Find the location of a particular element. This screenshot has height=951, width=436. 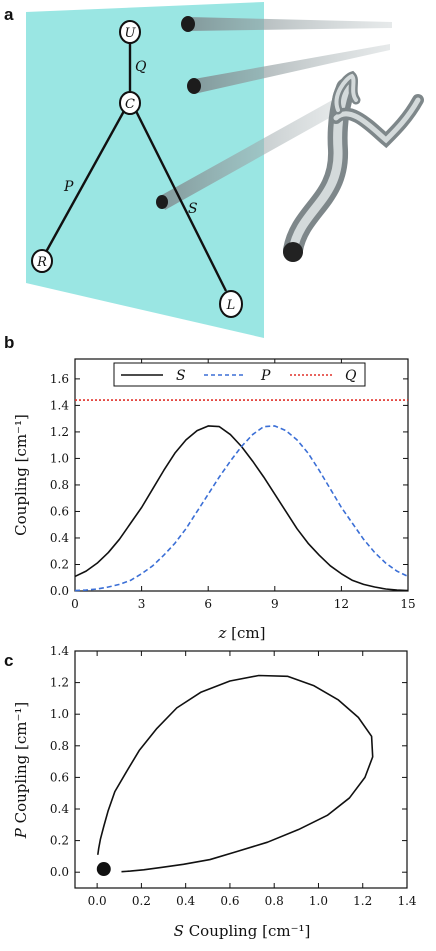

tube-top-highlight is located at coordinates (346, 92).